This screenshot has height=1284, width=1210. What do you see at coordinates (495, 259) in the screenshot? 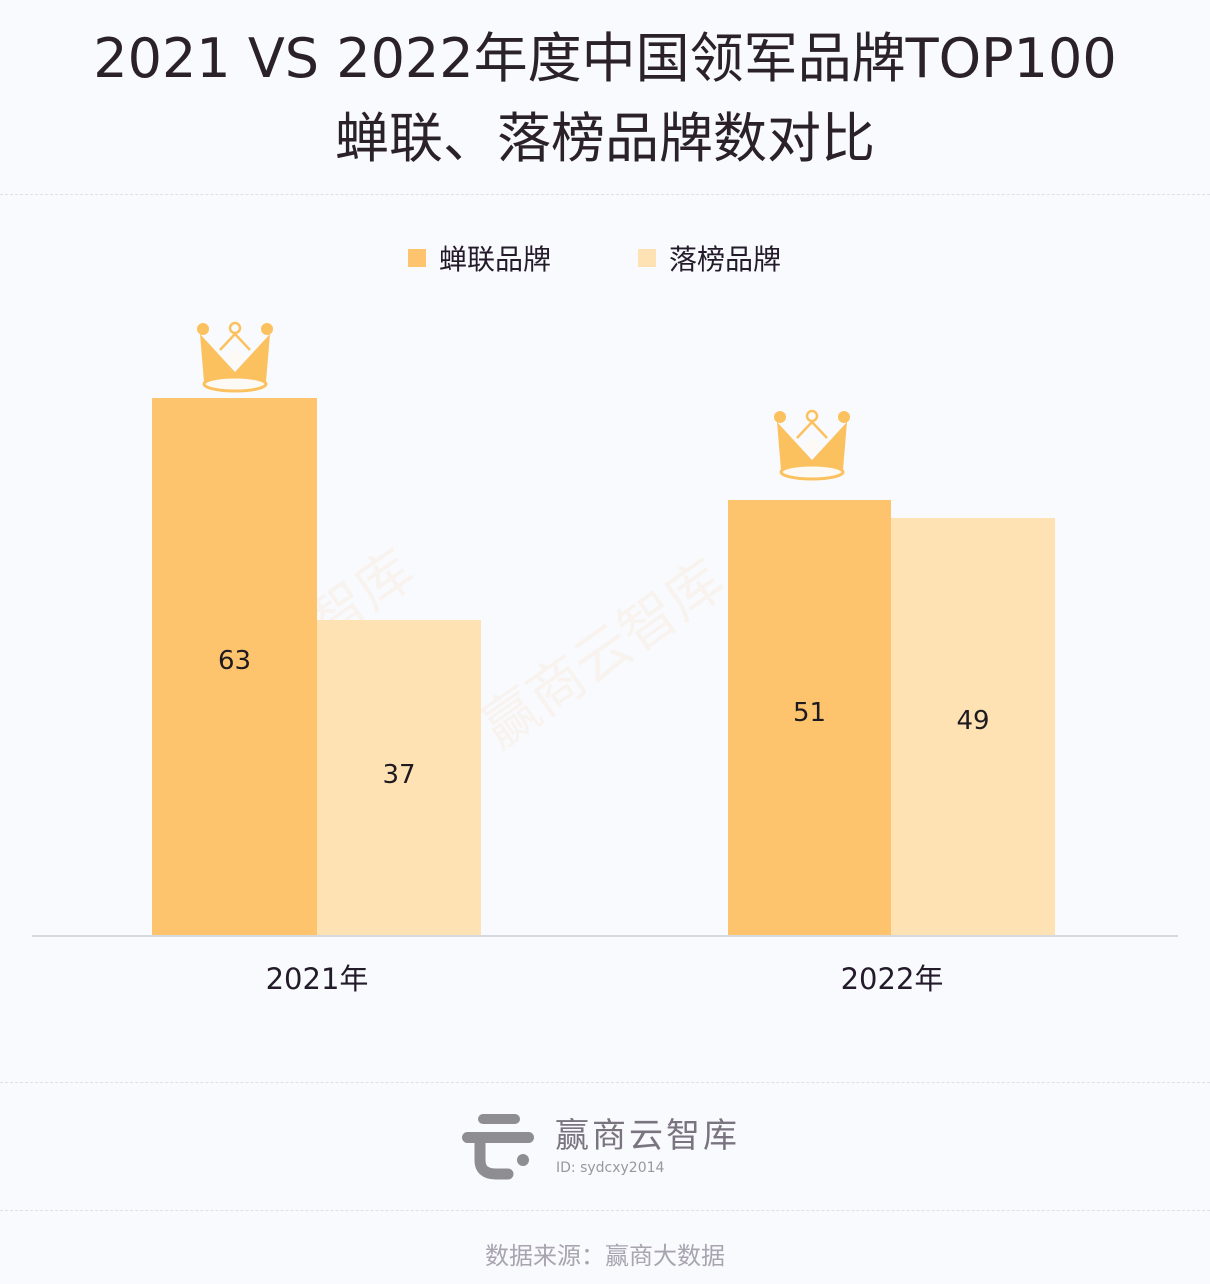
I see `legend-label-retained: 蝉联品牌` at bounding box center [495, 259].